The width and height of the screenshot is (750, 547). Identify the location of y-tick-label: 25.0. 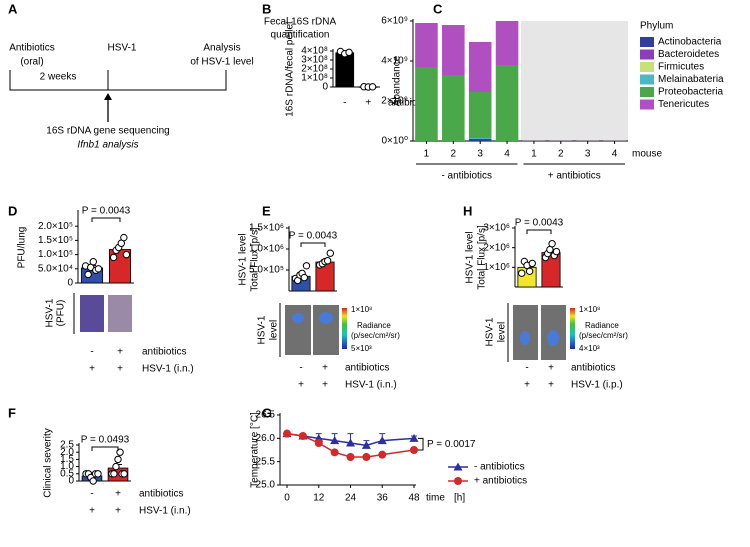
(266, 485).